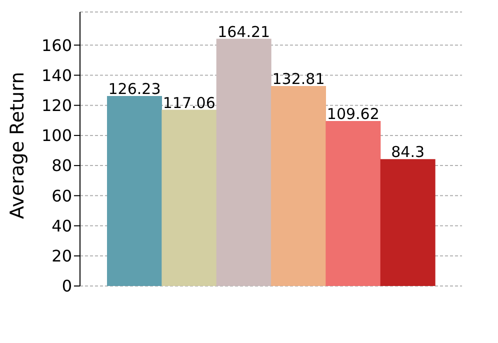  What do you see at coordinates (134, 89) in the screenshot?
I see `data-label: 126.23` at bounding box center [134, 89].